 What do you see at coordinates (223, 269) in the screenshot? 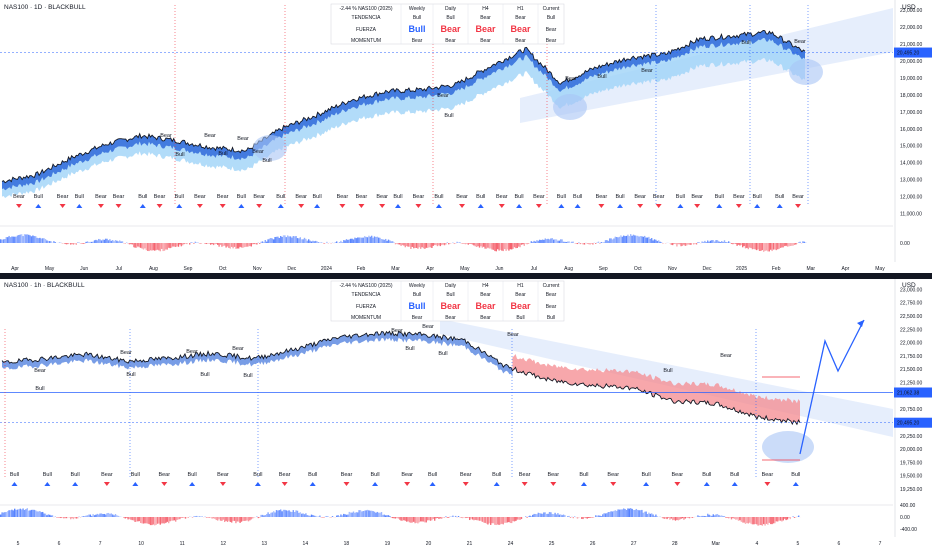
I see `x-tick-label: Oct` at bounding box center [223, 269].